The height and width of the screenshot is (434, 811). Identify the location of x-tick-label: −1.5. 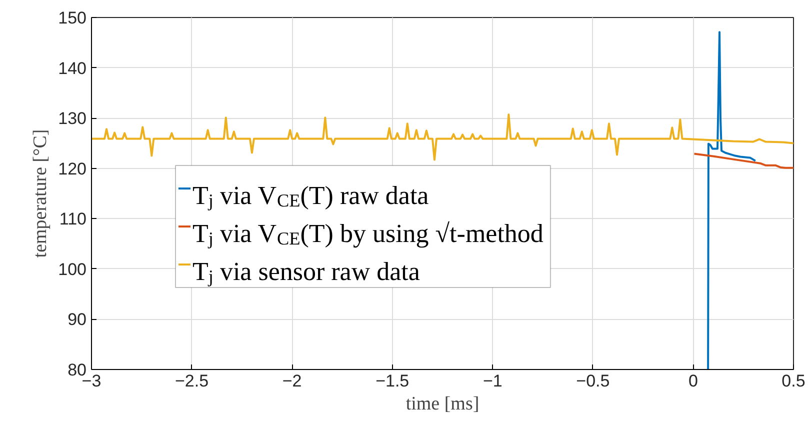
(393, 381).